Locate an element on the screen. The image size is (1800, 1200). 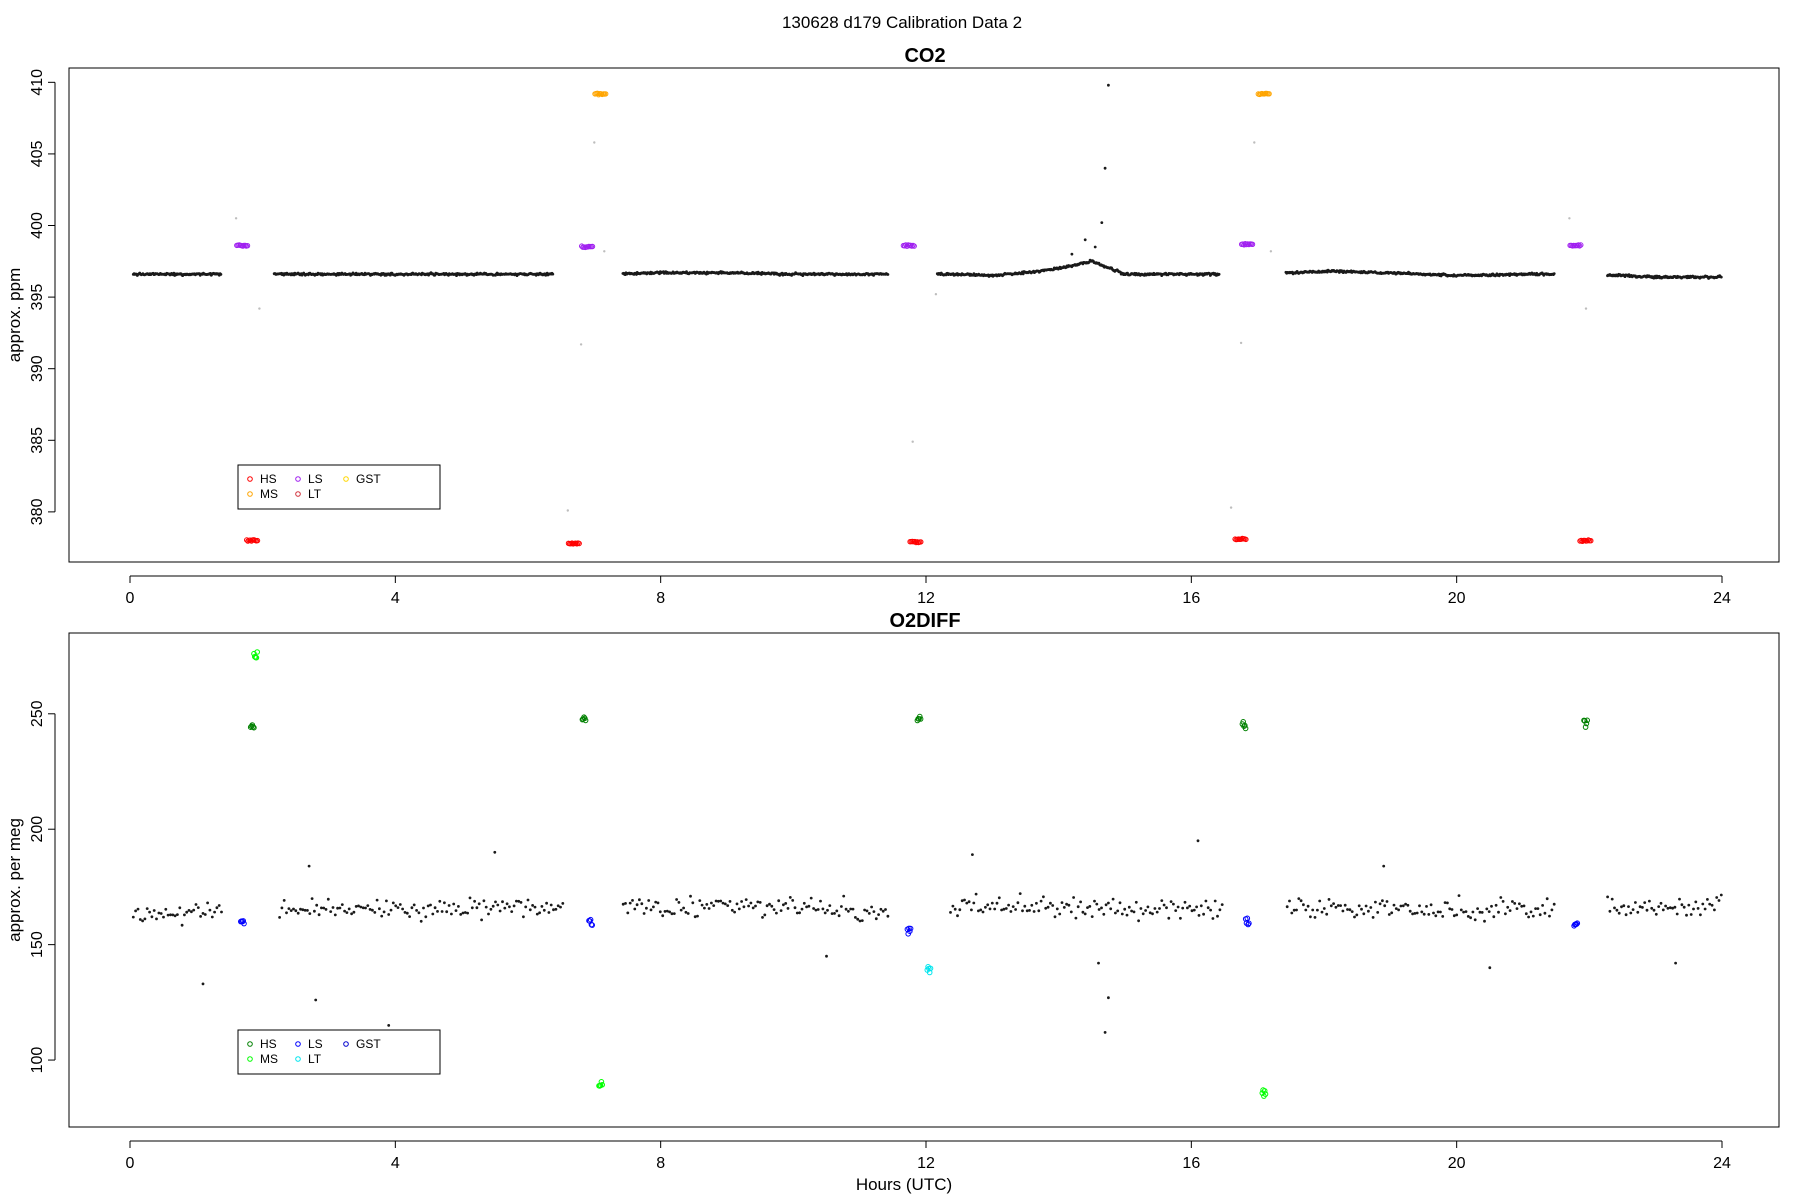
o2diff-x-axis: 0 4 8 12 16 20 24 is located at coordinates (928, 1156).